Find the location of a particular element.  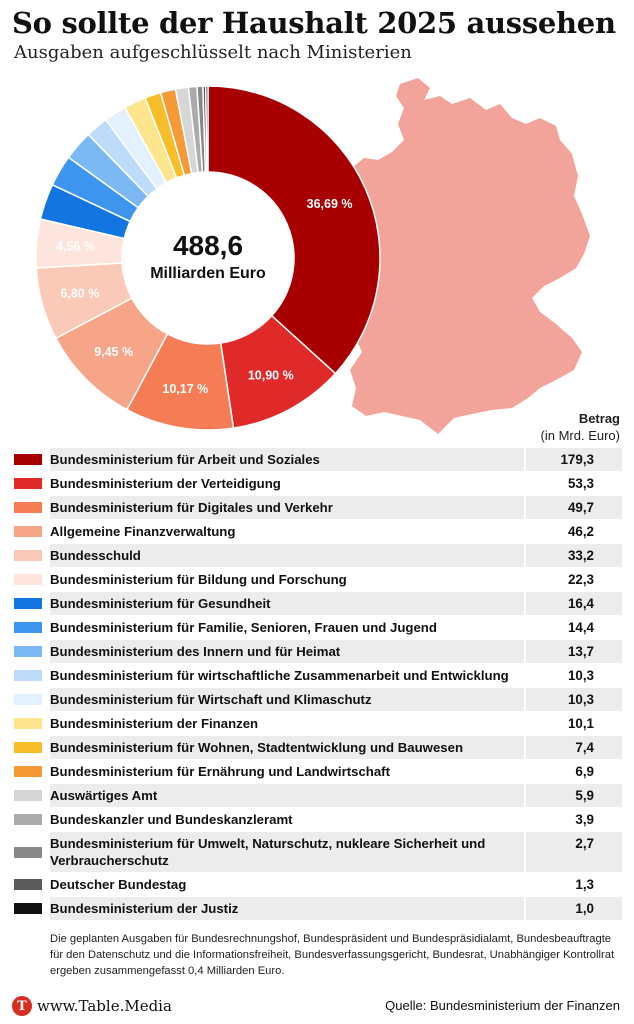

amount-value: 14,4 is located at coordinates (580, 627).